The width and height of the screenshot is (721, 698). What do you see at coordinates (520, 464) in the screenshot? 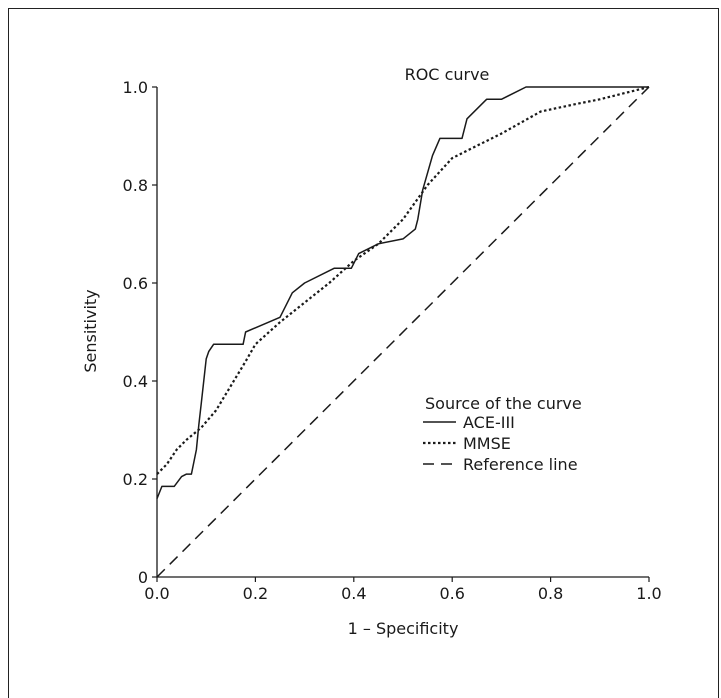
I see `legend-label: Reference line` at bounding box center [520, 464].